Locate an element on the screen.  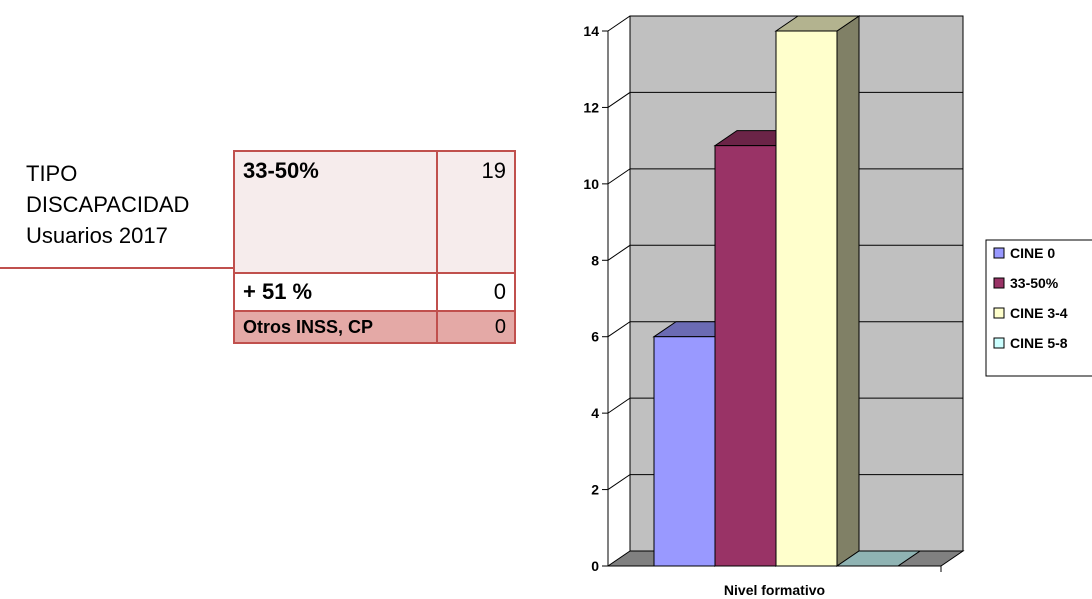
label-underline is located at coordinates (117, 268).